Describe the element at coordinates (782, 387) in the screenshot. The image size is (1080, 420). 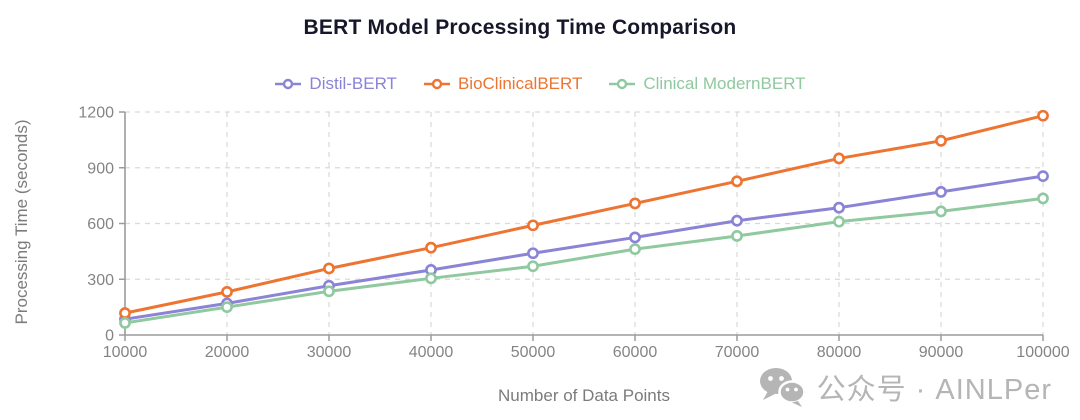
I see `wechat-icon` at that location.